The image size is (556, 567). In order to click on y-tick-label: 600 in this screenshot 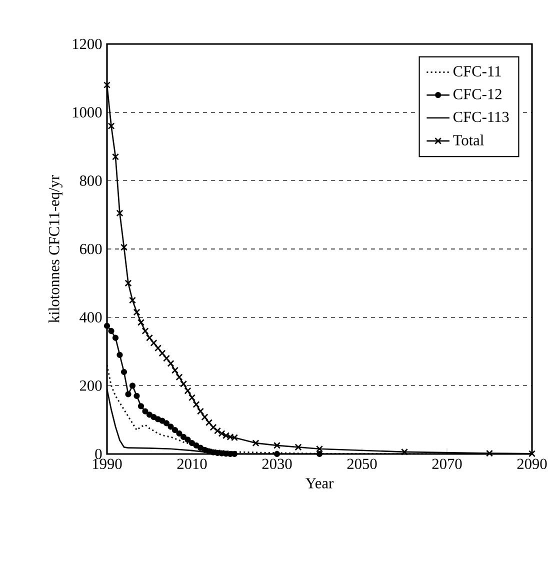, I will do `click(91, 249)`.